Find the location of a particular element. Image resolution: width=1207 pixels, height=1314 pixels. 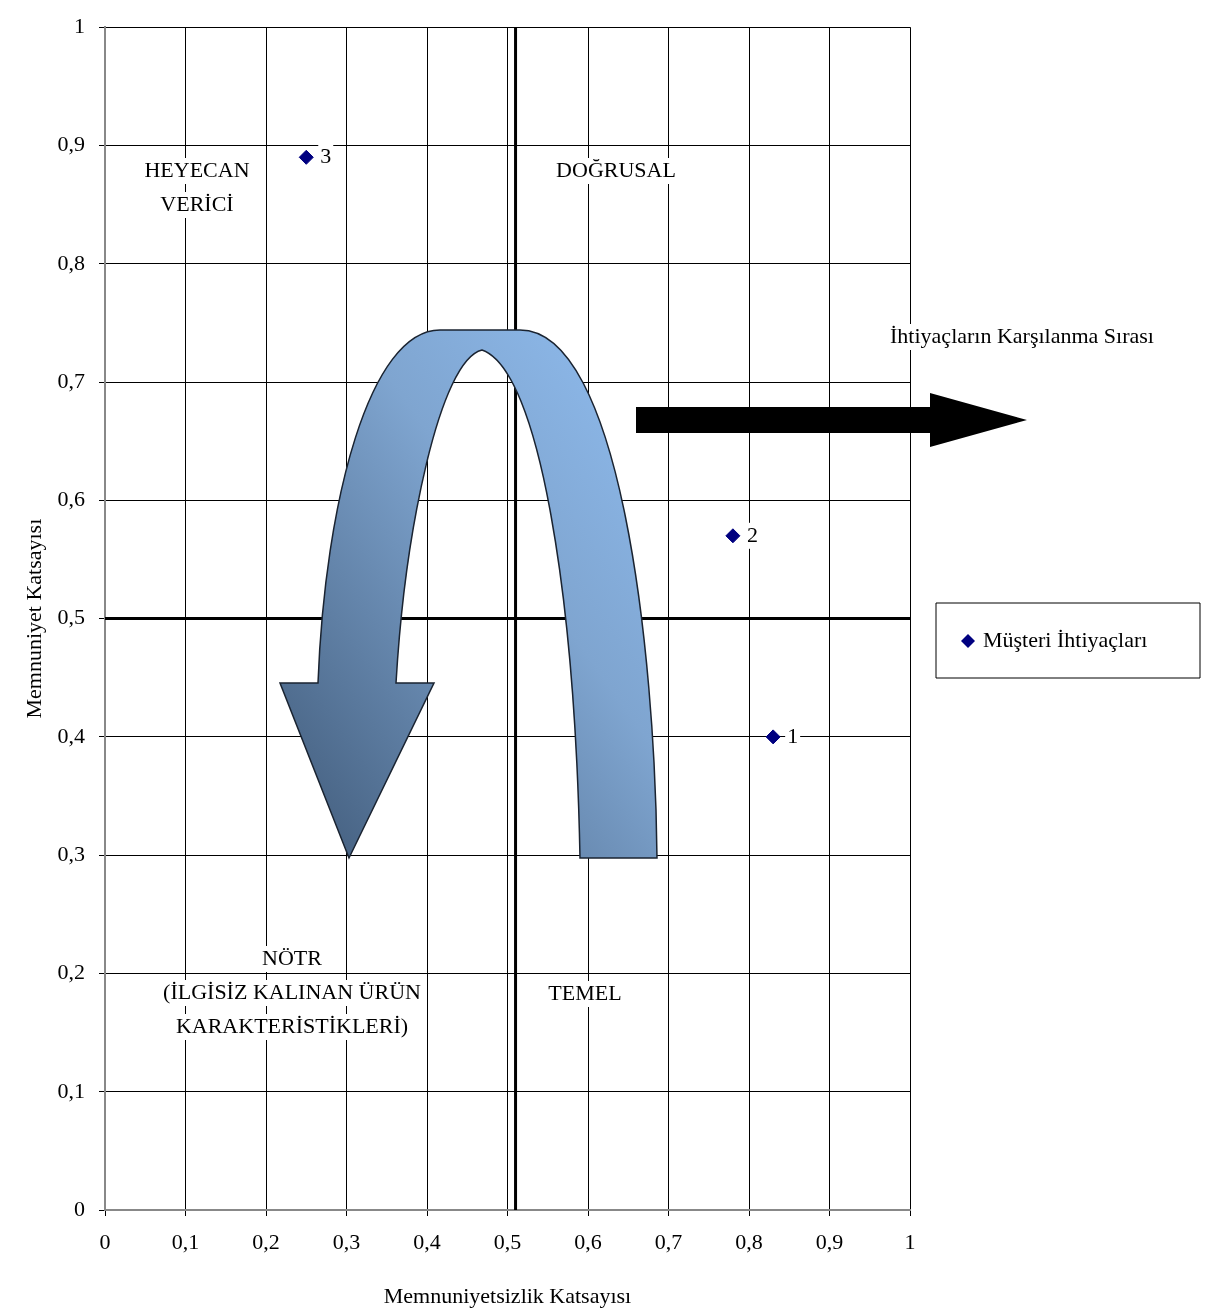

y-tick-label: 1 is located at coordinates (79, 25).